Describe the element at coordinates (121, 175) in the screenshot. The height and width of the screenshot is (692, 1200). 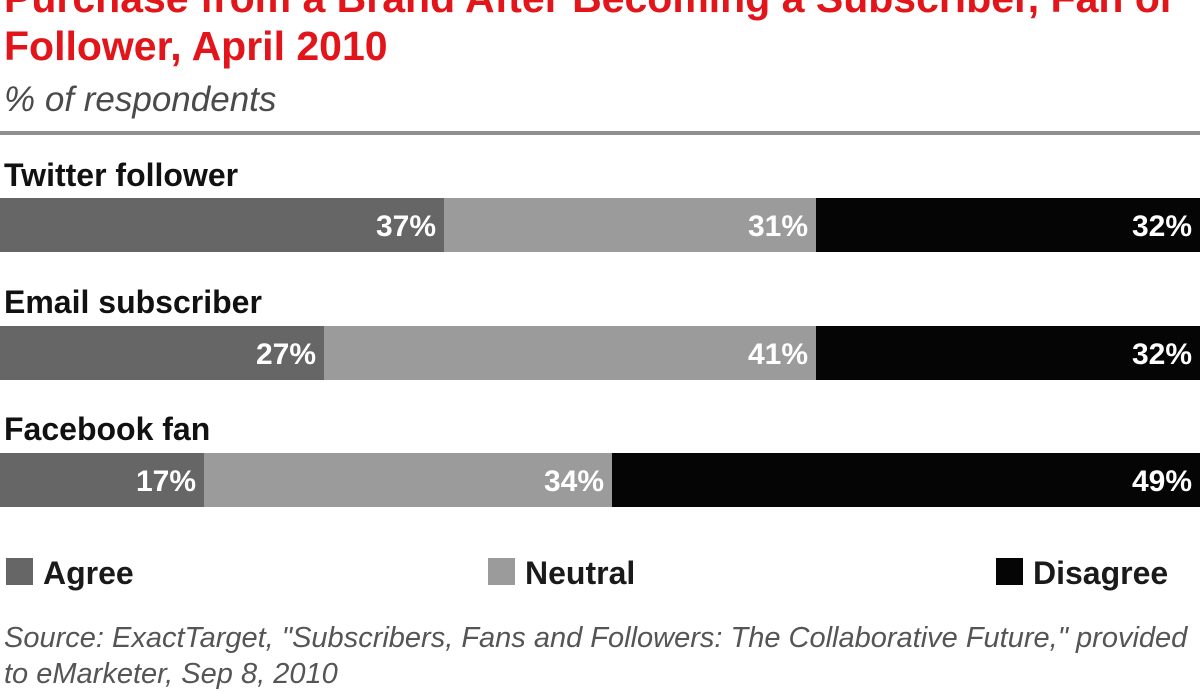
I see `category-label-twitter-follower: Twitter follower` at that location.